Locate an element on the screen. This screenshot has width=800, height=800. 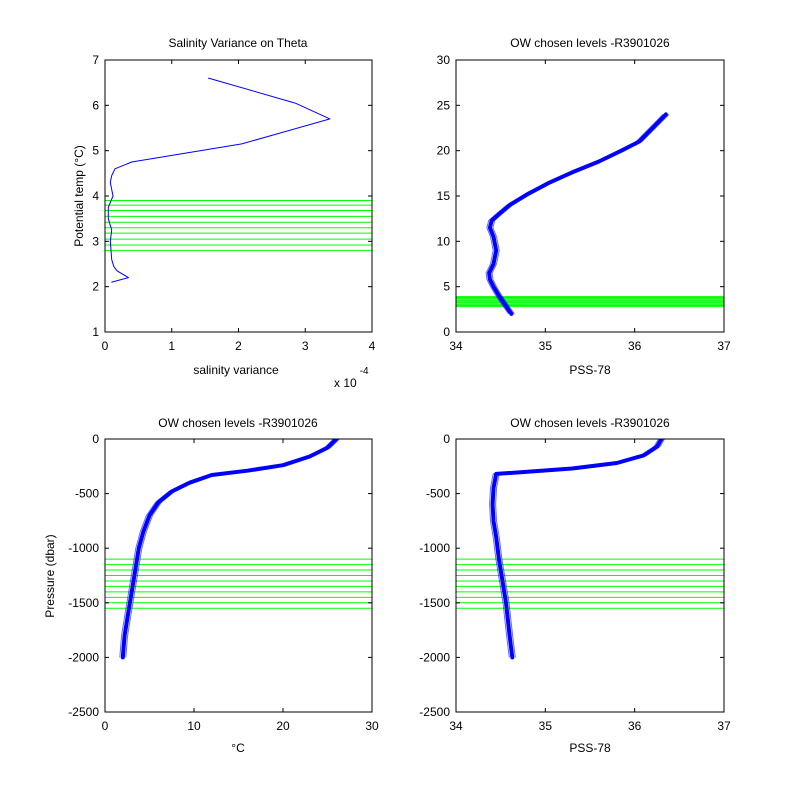
y-tick-label: 2 is located at coordinates (95, 287).